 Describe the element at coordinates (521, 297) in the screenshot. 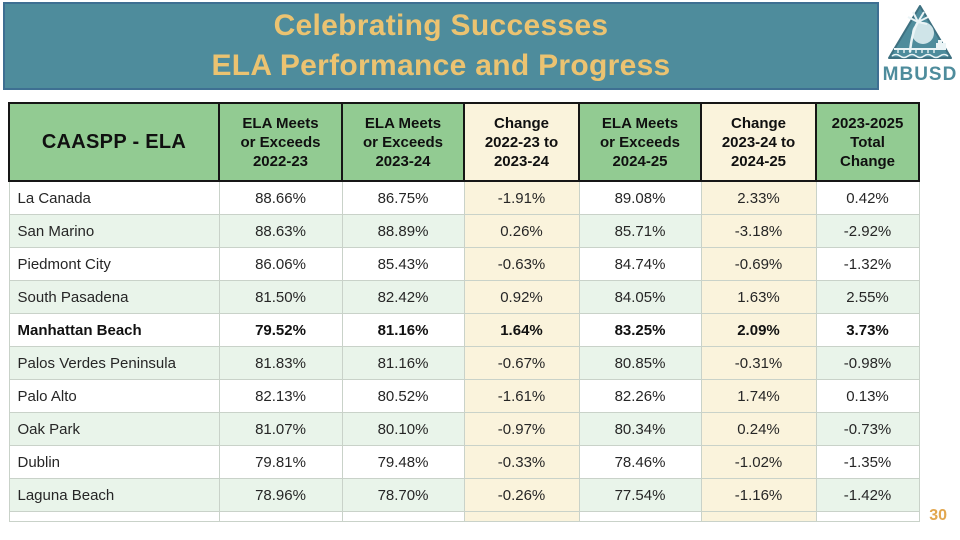

I see `value-cell: 0.92%` at that location.